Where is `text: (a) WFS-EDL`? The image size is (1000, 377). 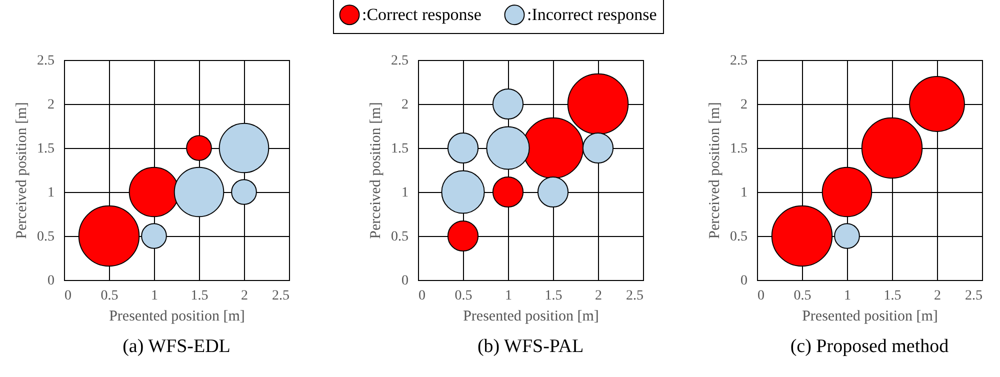 text: (a) WFS-EDL is located at coordinates (176, 346).